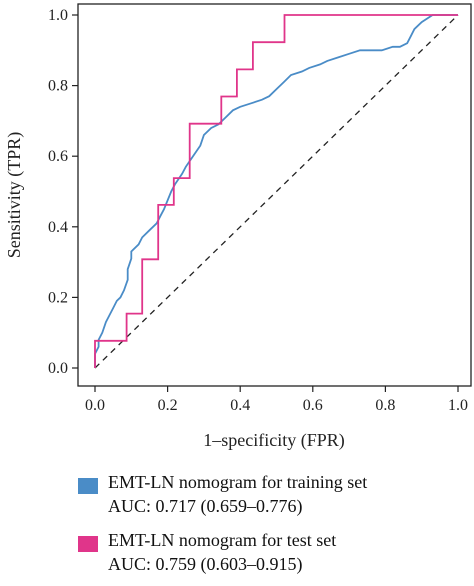 This screenshot has width=474, height=586. What do you see at coordinates (58, 297) in the screenshot?
I see `y-tick-label: 0.2` at bounding box center [58, 297].